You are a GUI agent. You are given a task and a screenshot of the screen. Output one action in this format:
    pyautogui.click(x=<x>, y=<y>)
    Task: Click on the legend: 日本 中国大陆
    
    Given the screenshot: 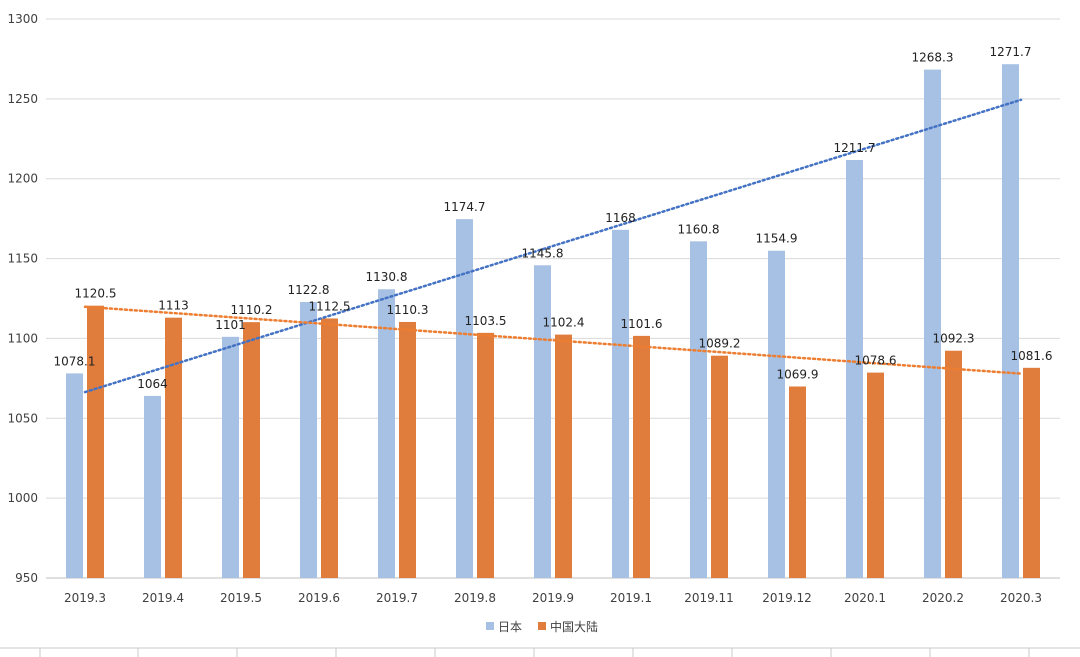 What is the action you would take?
    pyautogui.click(x=542, y=626)
    